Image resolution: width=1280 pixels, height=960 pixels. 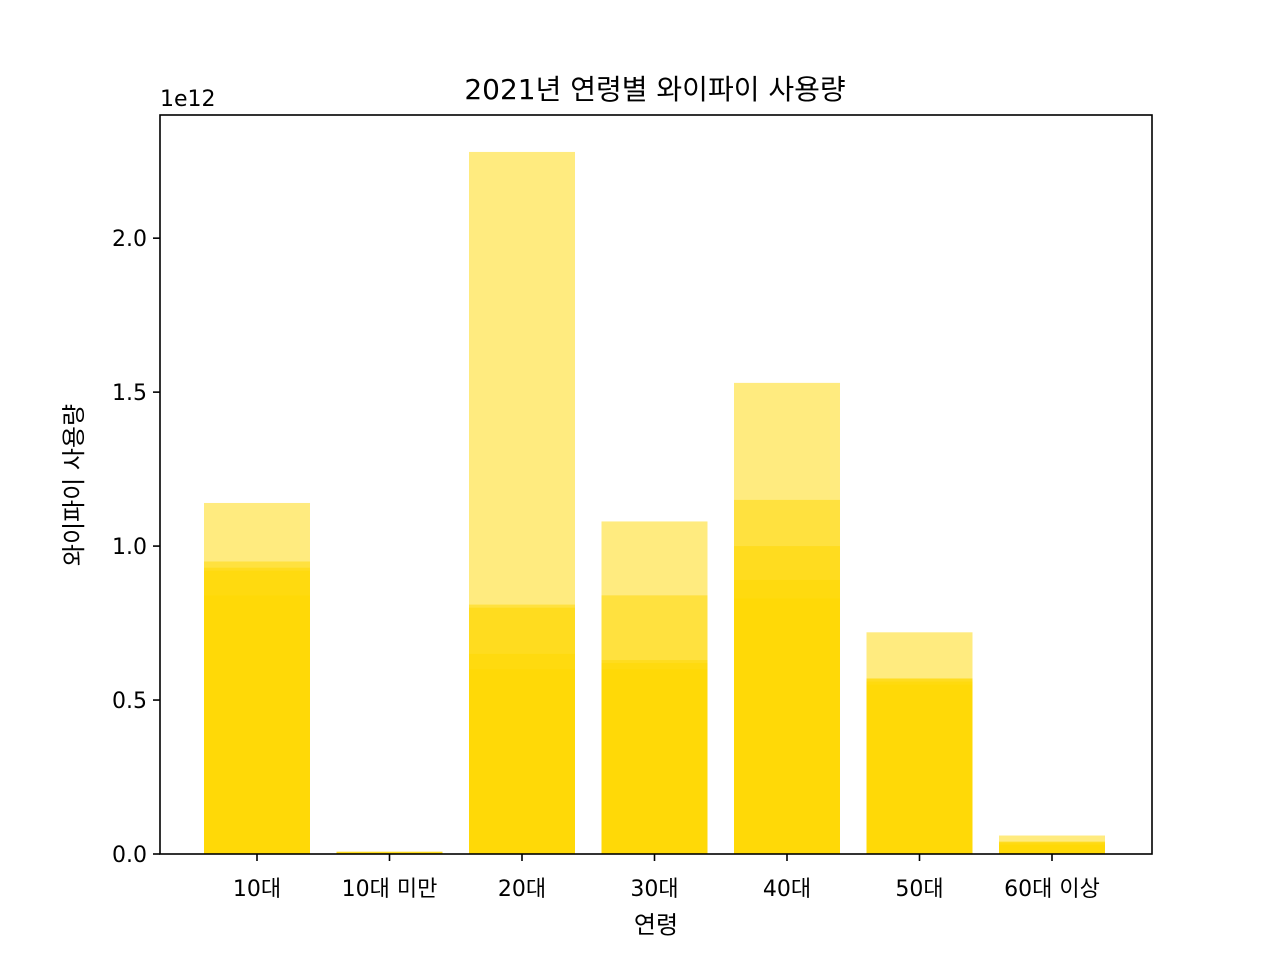 What do you see at coordinates (919, 889) in the screenshot?
I see `x-tick-label-6: 50대` at bounding box center [919, 889].